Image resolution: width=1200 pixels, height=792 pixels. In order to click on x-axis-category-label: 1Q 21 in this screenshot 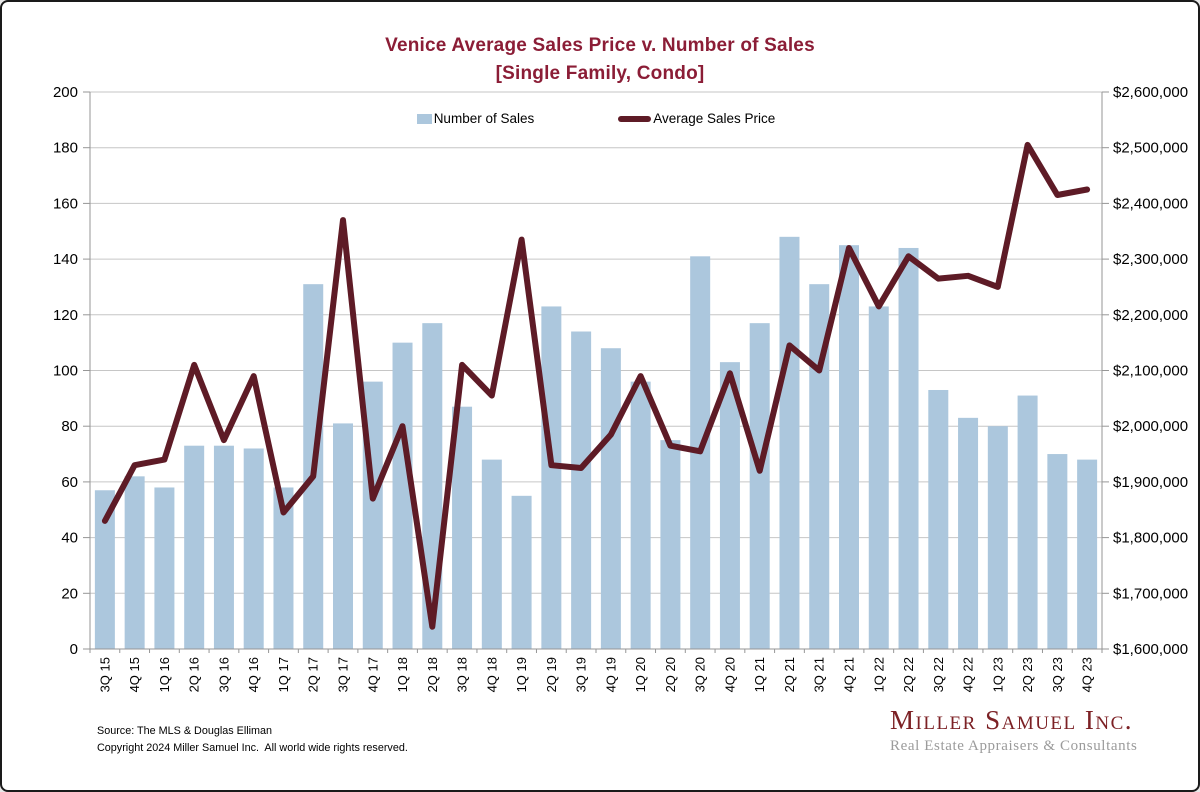, I will do `click(759, 674)`.